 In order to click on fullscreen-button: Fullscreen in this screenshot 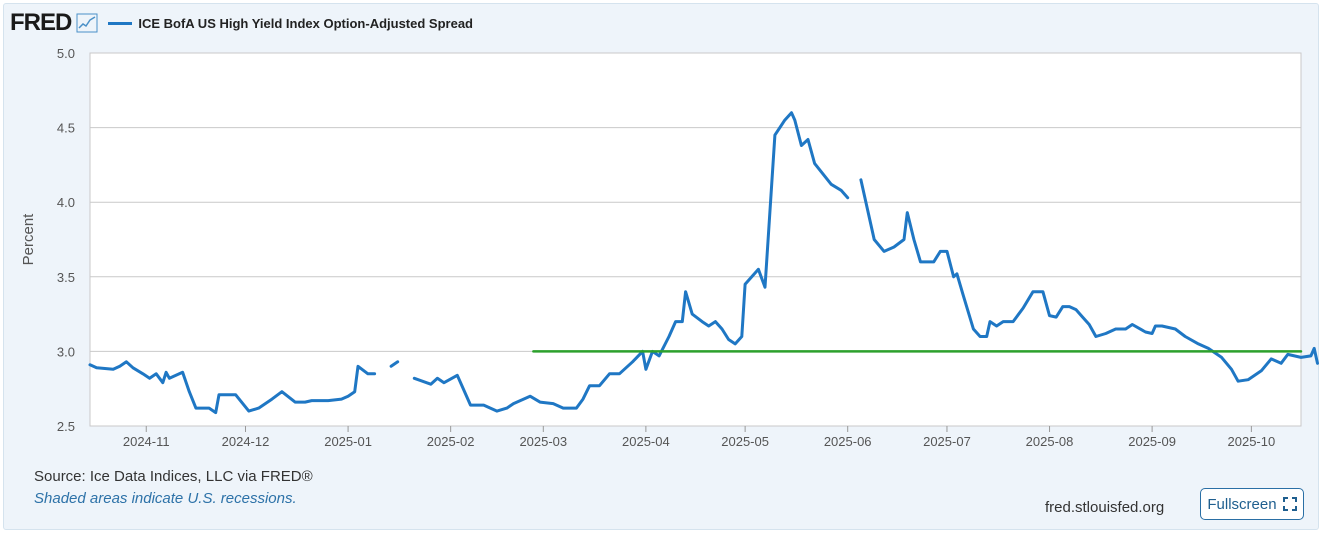, I will do `click(1252, 504)`.